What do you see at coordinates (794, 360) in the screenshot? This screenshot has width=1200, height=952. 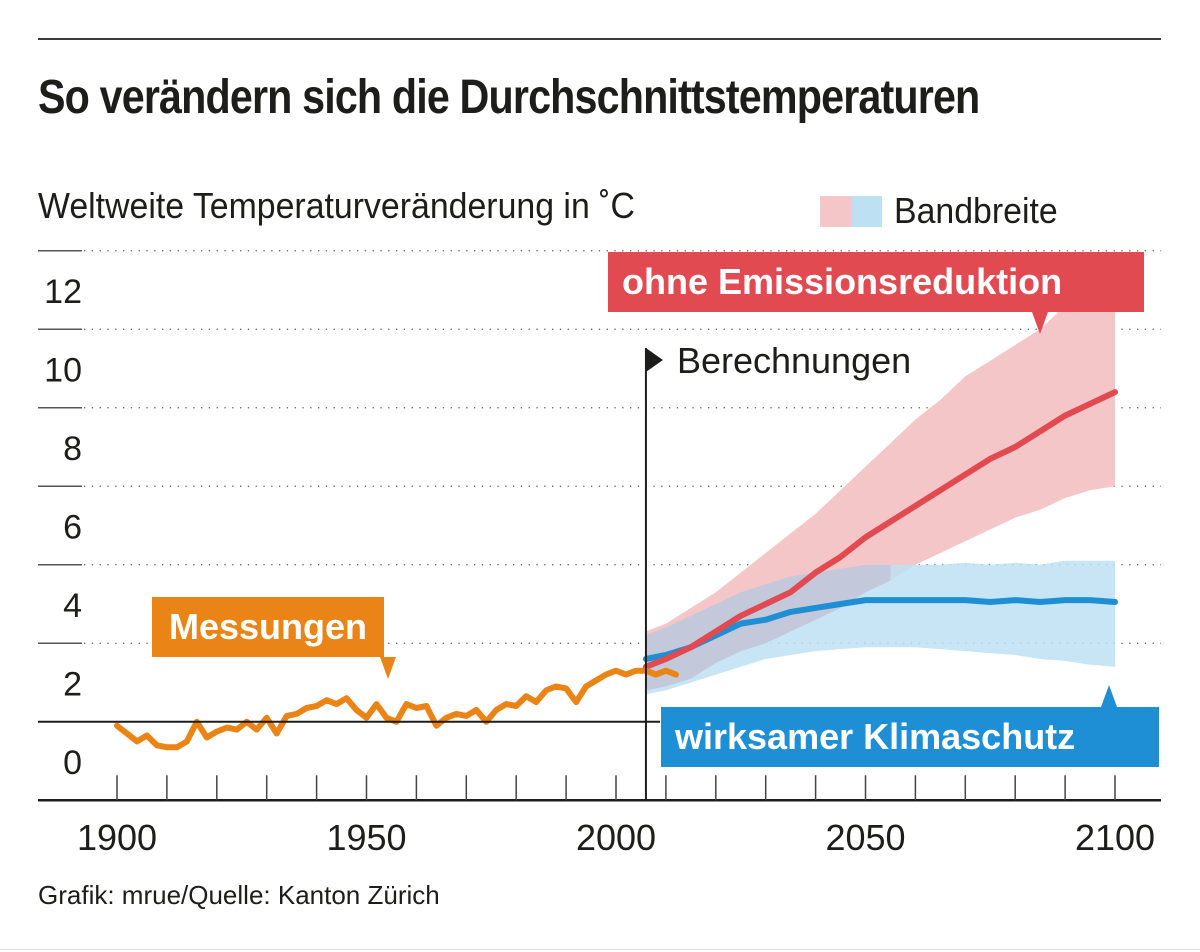 I see `projection-label: Berechnungen` at bounding box center [794, 360].